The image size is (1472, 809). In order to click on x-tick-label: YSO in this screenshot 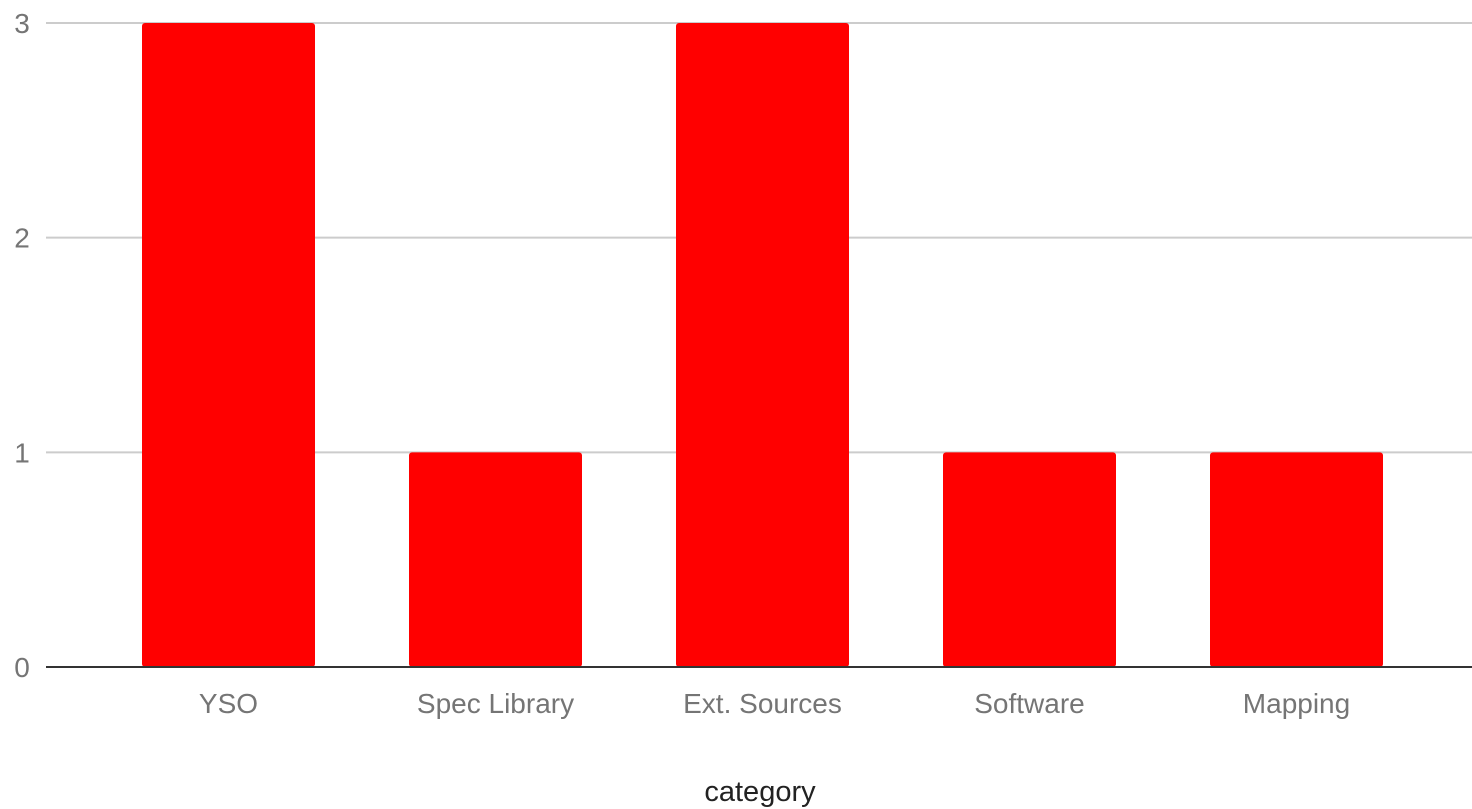, I will do `click(228, 703)`.